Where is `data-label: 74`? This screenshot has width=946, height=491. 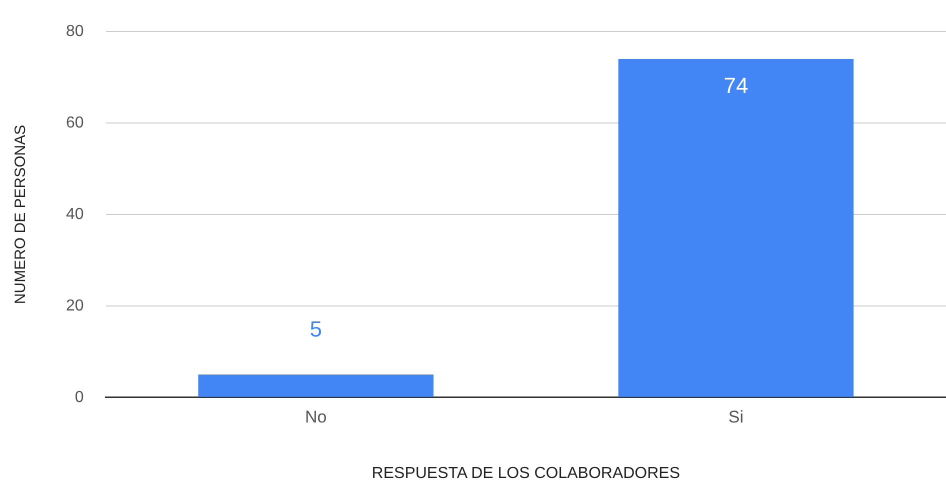
data-label: 74 is located at coordinates (736, 85).